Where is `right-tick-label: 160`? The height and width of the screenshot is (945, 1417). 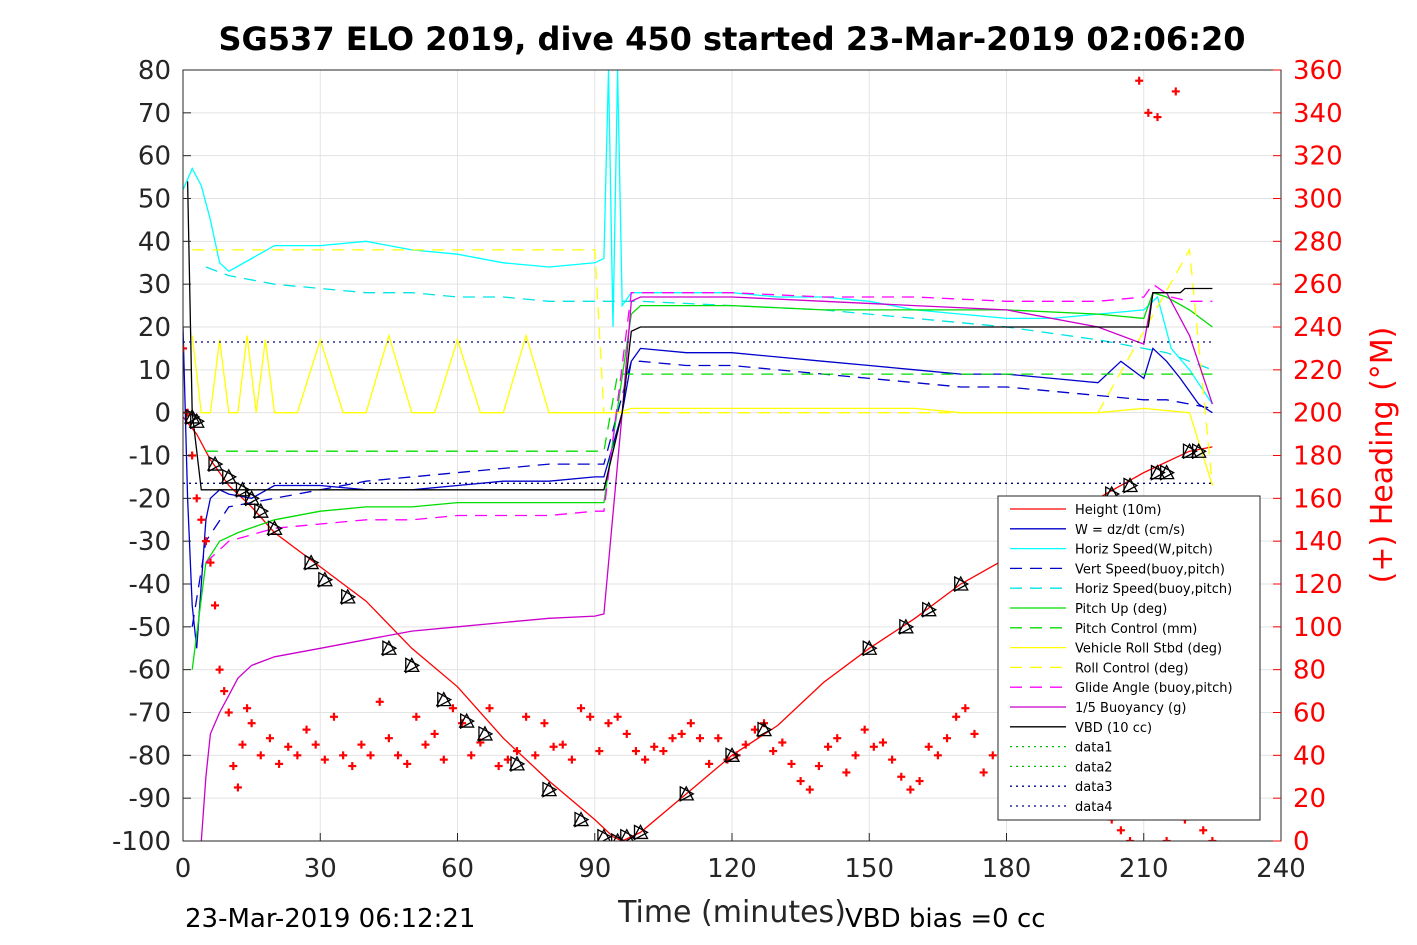 right-tick-label: 160 is located at coordinates (1318, 499).